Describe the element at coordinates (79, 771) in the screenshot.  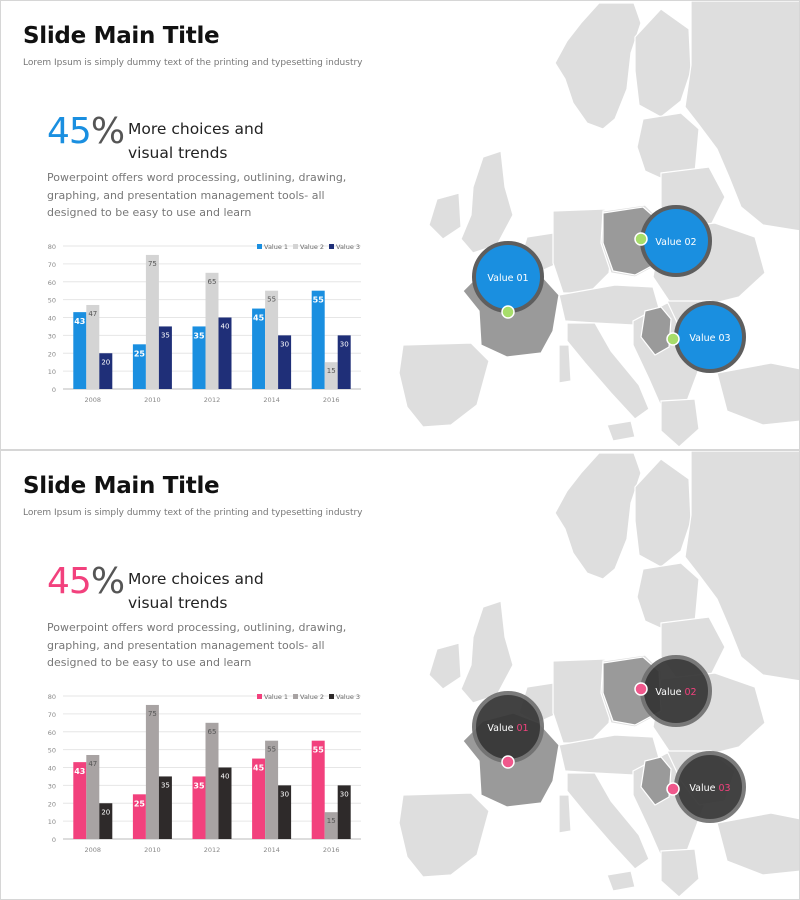
I see `data-label: 43` at that location.